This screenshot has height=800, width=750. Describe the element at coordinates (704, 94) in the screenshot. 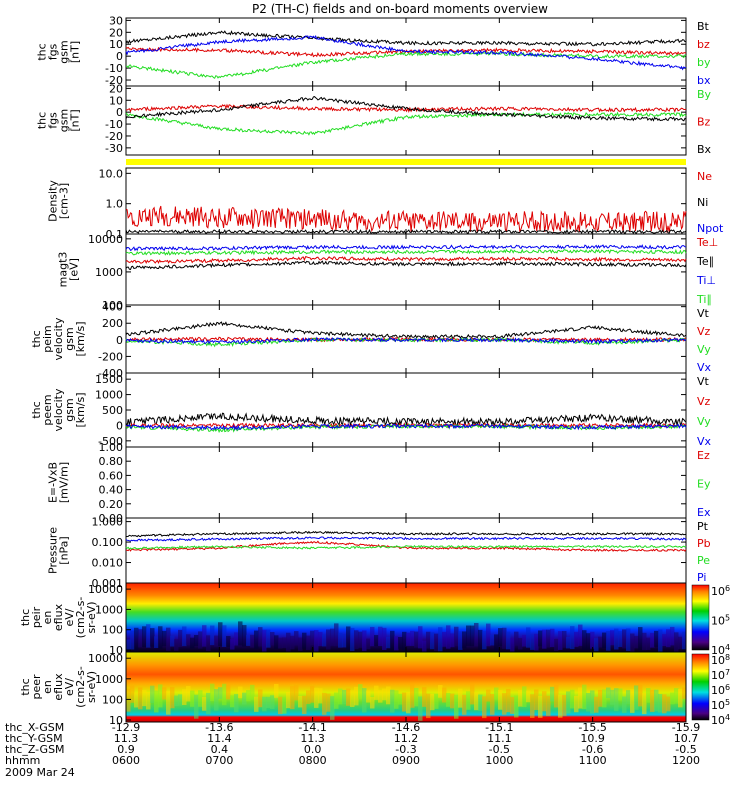

I see `legend-label: By` at that location.